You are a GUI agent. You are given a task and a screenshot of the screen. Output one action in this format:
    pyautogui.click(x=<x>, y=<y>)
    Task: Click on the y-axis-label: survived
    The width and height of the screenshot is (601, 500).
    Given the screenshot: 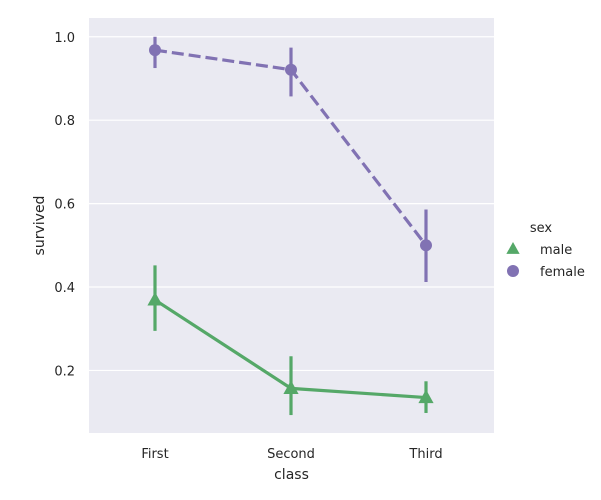 What is the action you would take?
    pyautogui.click(x=40, y=226)
    